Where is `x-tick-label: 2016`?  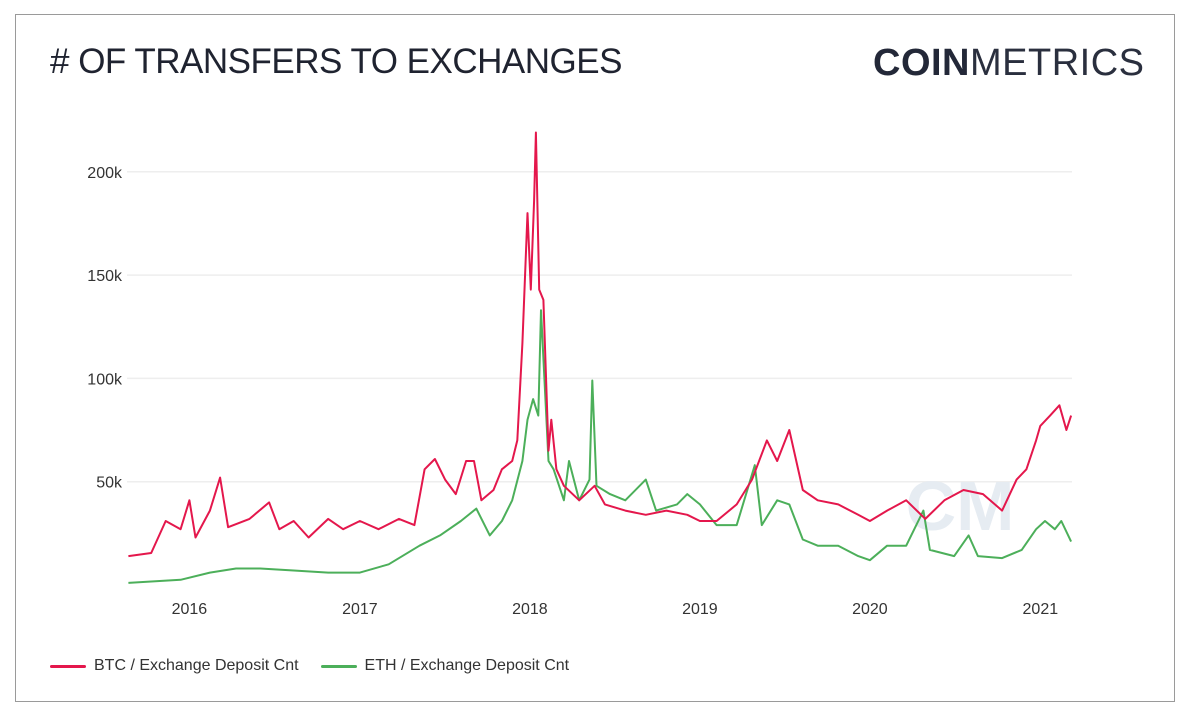
x-tick-label: 2016 is located at coordinates (190, 609).